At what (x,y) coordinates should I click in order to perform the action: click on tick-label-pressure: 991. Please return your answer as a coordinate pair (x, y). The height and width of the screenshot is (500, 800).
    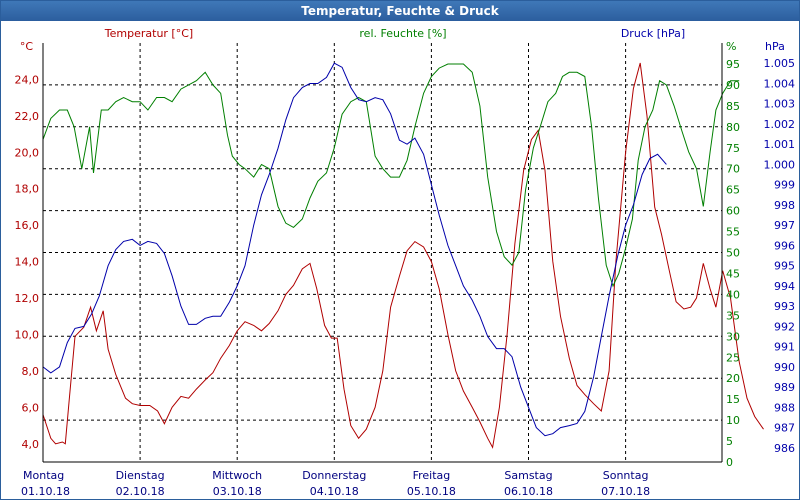
    Looking at the image, I should click on (784, 347).